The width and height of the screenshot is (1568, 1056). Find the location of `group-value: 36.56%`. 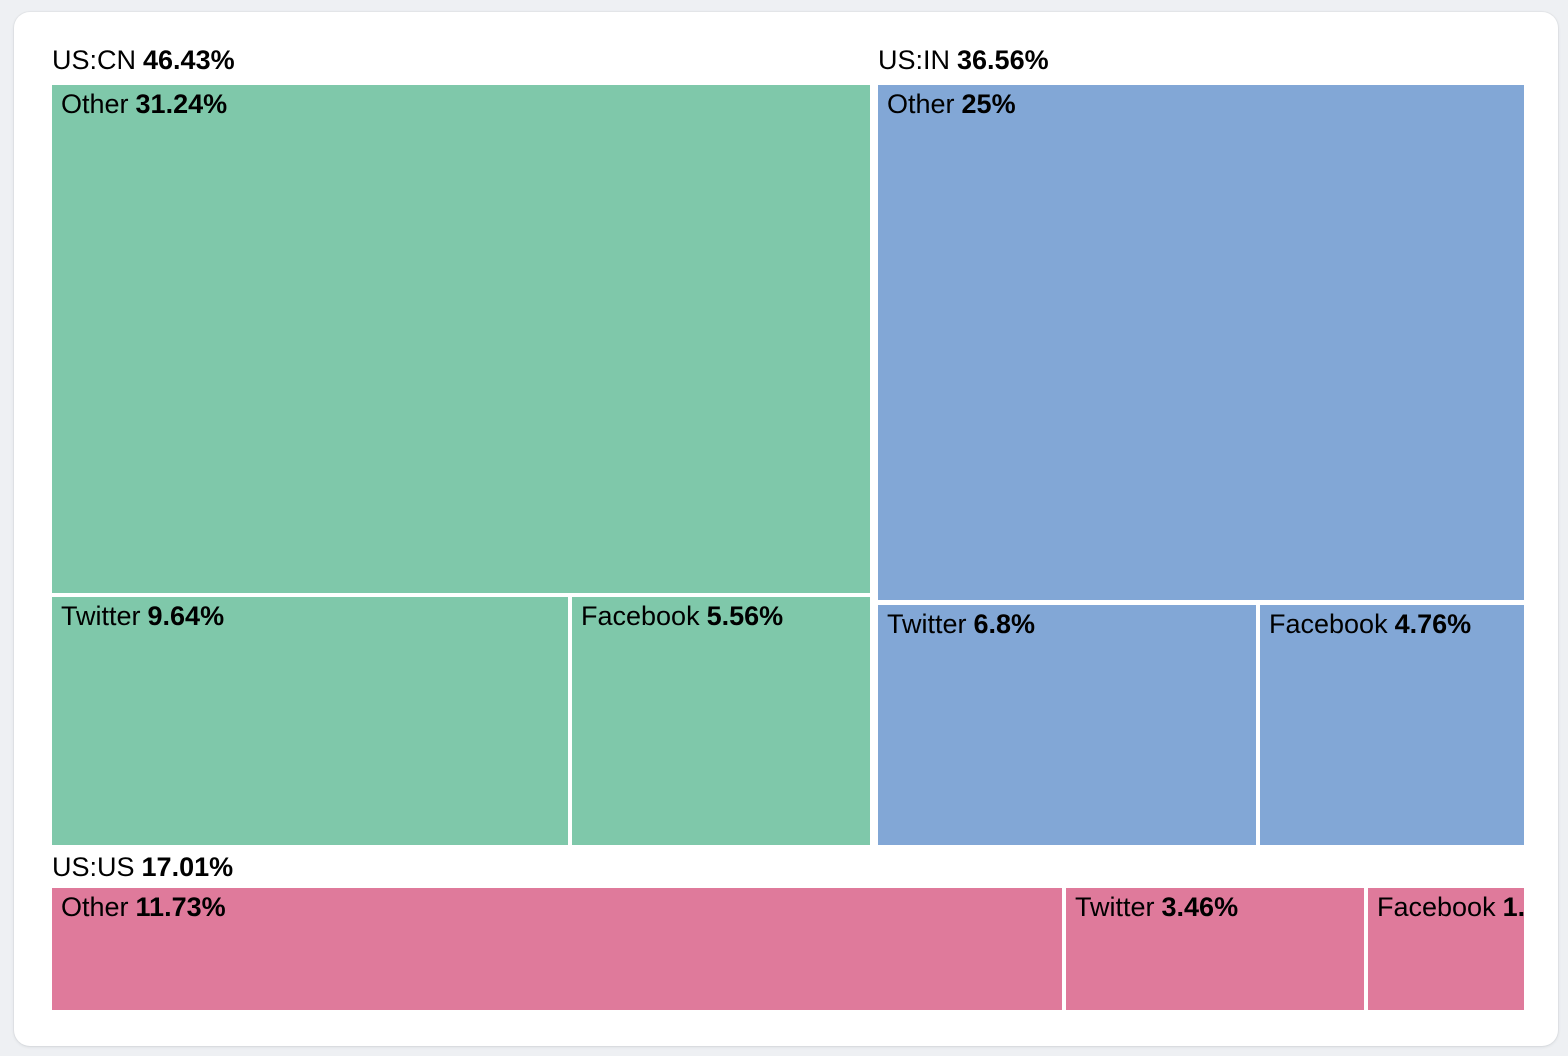

group-value: 36.56% is located at coordinates (1003, 60).